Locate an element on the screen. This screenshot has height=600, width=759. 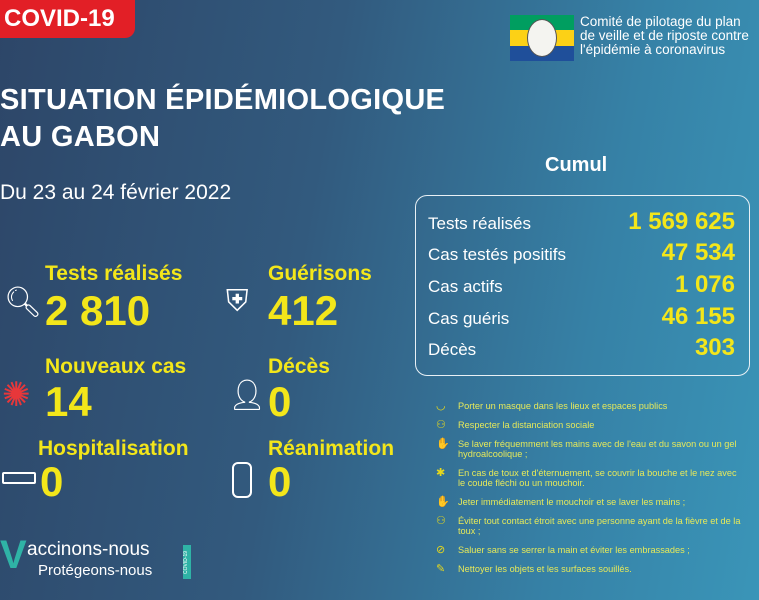
cumul-label: Tests réalisés is located at coordinates (479, 223).